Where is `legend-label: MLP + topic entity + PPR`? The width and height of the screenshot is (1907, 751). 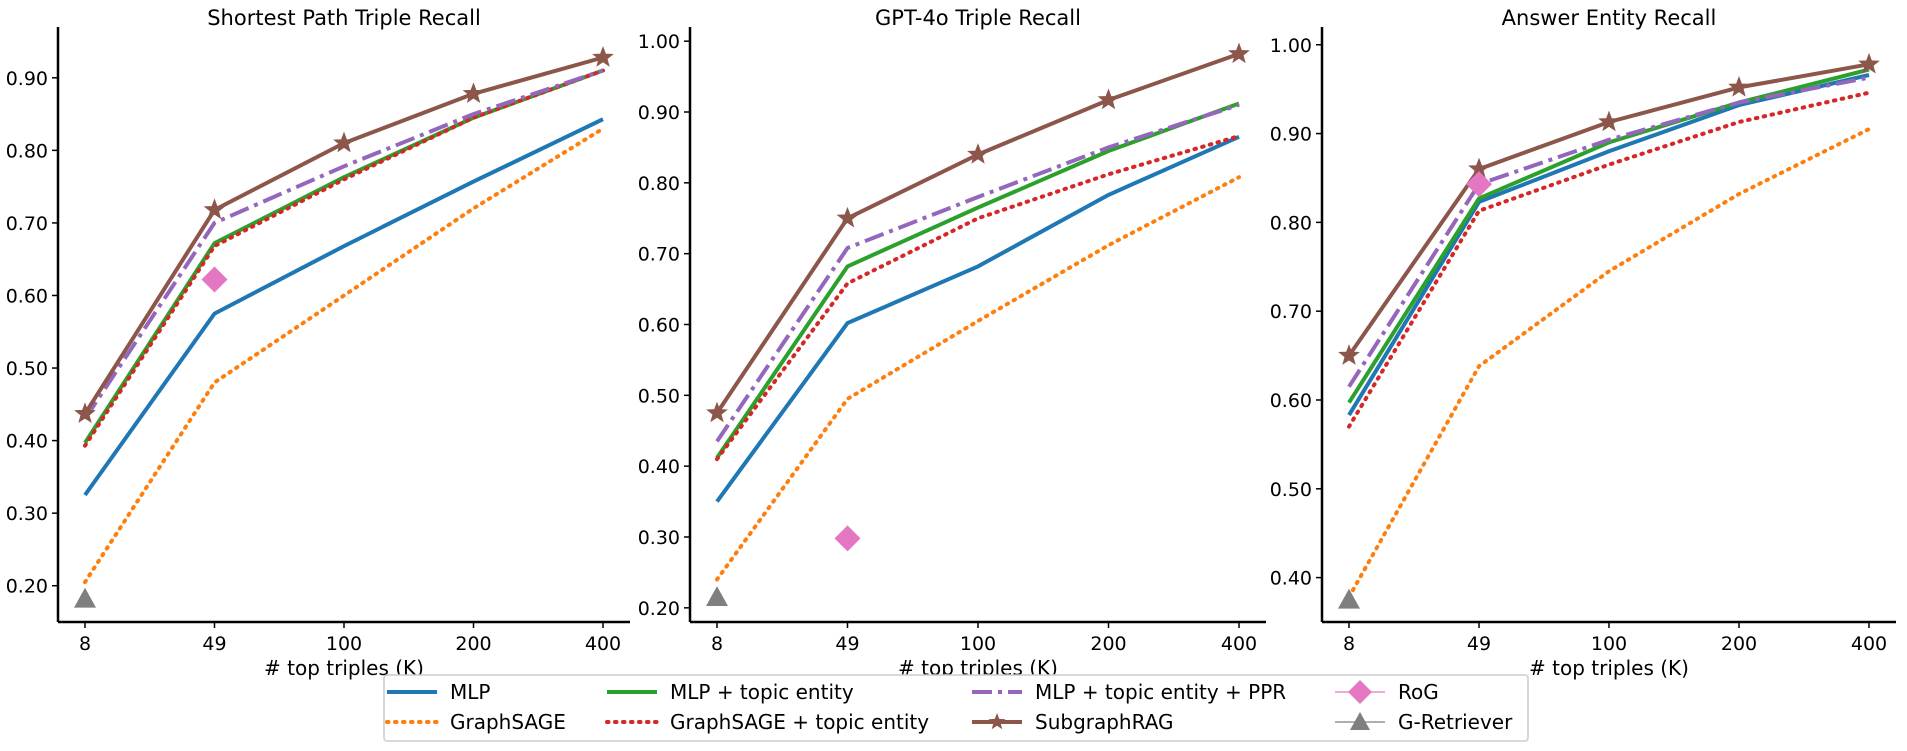 legend-label: MLP + topic entity + PPR is located at coordinates (1160, 692).